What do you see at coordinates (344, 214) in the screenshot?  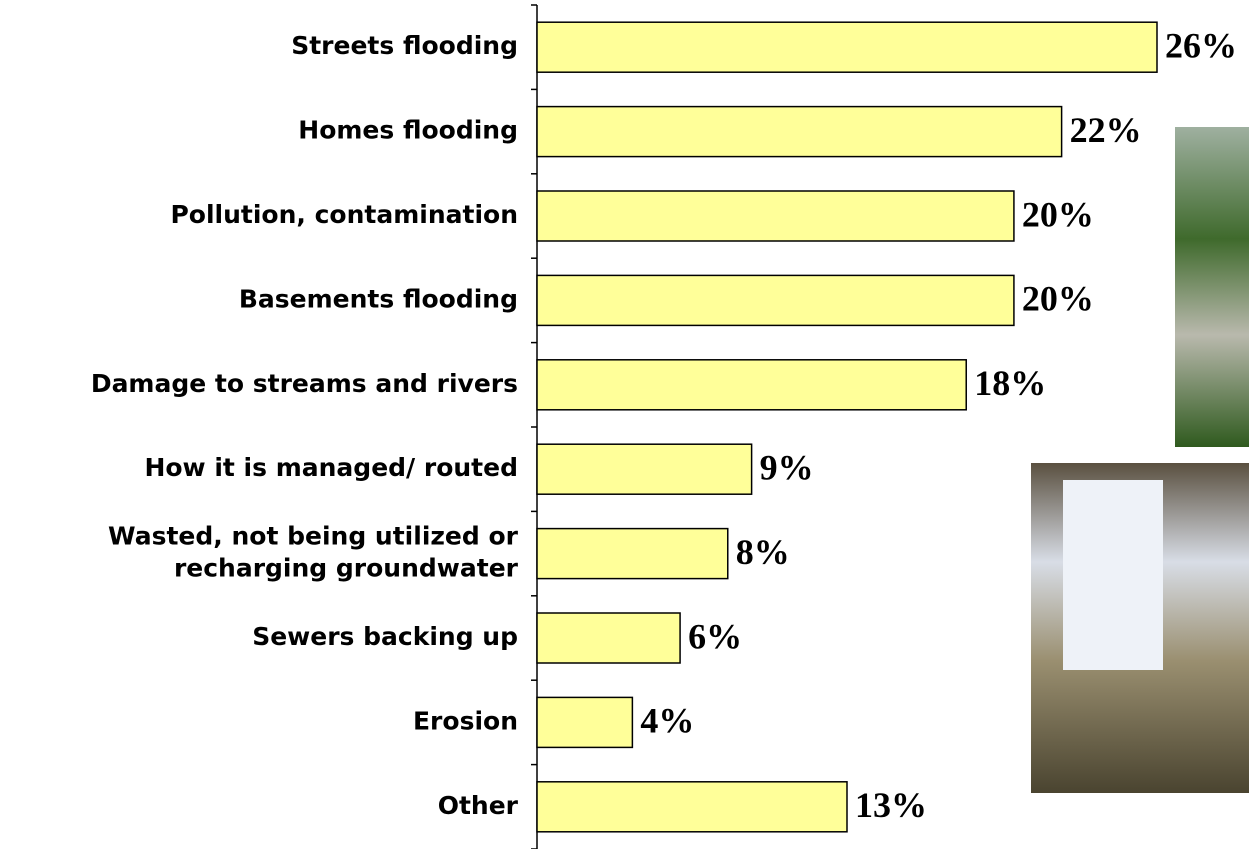 I see `category-label: Pollution, contamination` at bounding box center [344, 214].